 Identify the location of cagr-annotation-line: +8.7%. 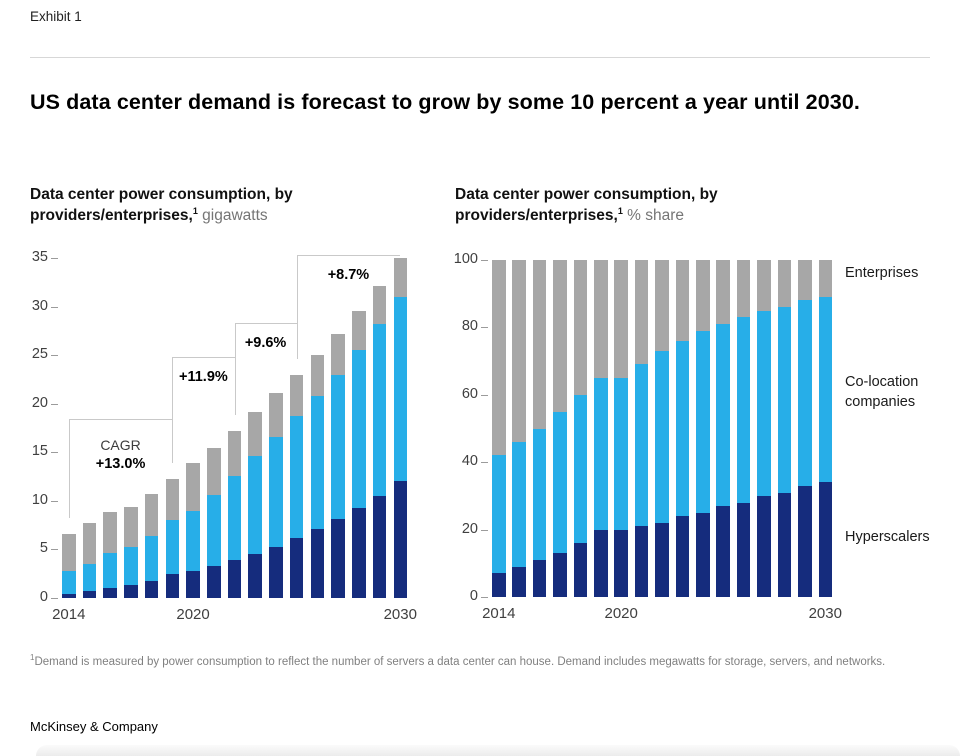
(348, 275).